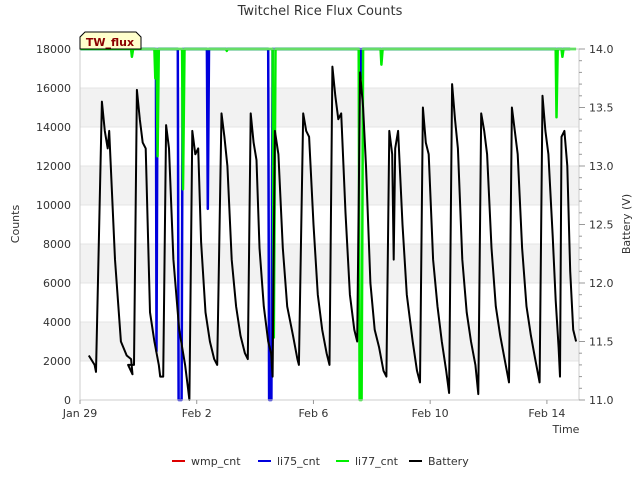 The height and width of the screenshot is (480, 640). Describe the element at coordinates (197, 413) in the screenshot. I see `x-tick-label: Feb 2` at that location.